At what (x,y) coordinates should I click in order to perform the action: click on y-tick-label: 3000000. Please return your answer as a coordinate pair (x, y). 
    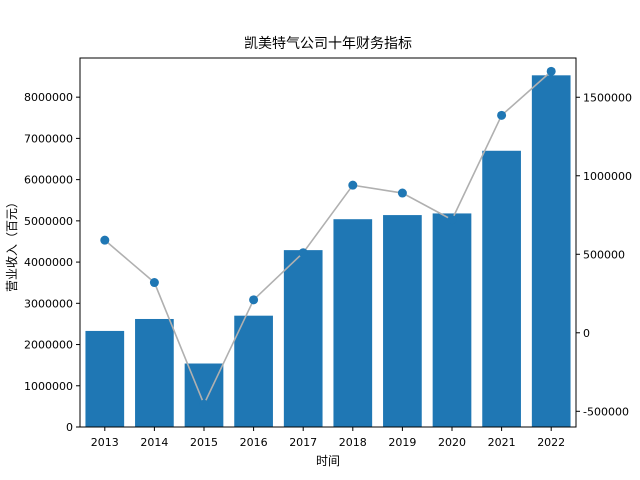
    Looking at the image, I should click on (48, 303).